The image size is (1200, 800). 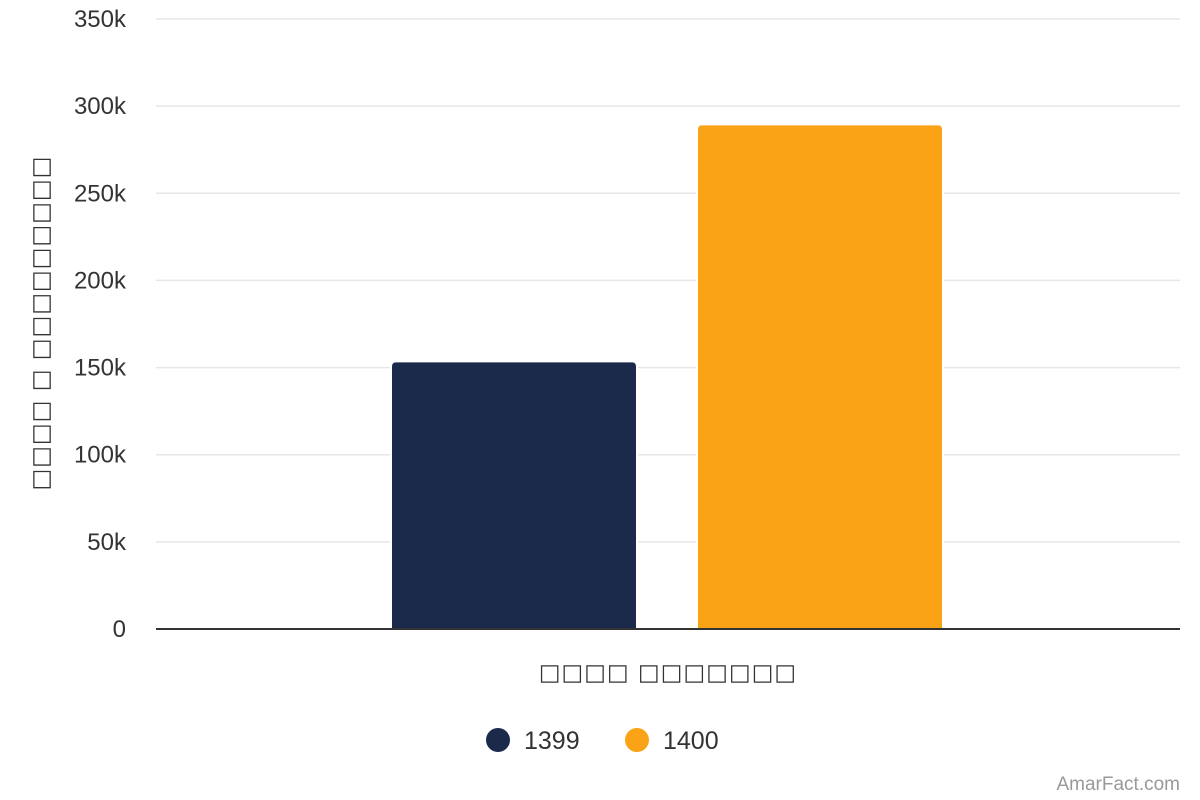 I want to click on y-axis-title: □□□□ □ □□□□□□□□□, so click(x=41, y=323).